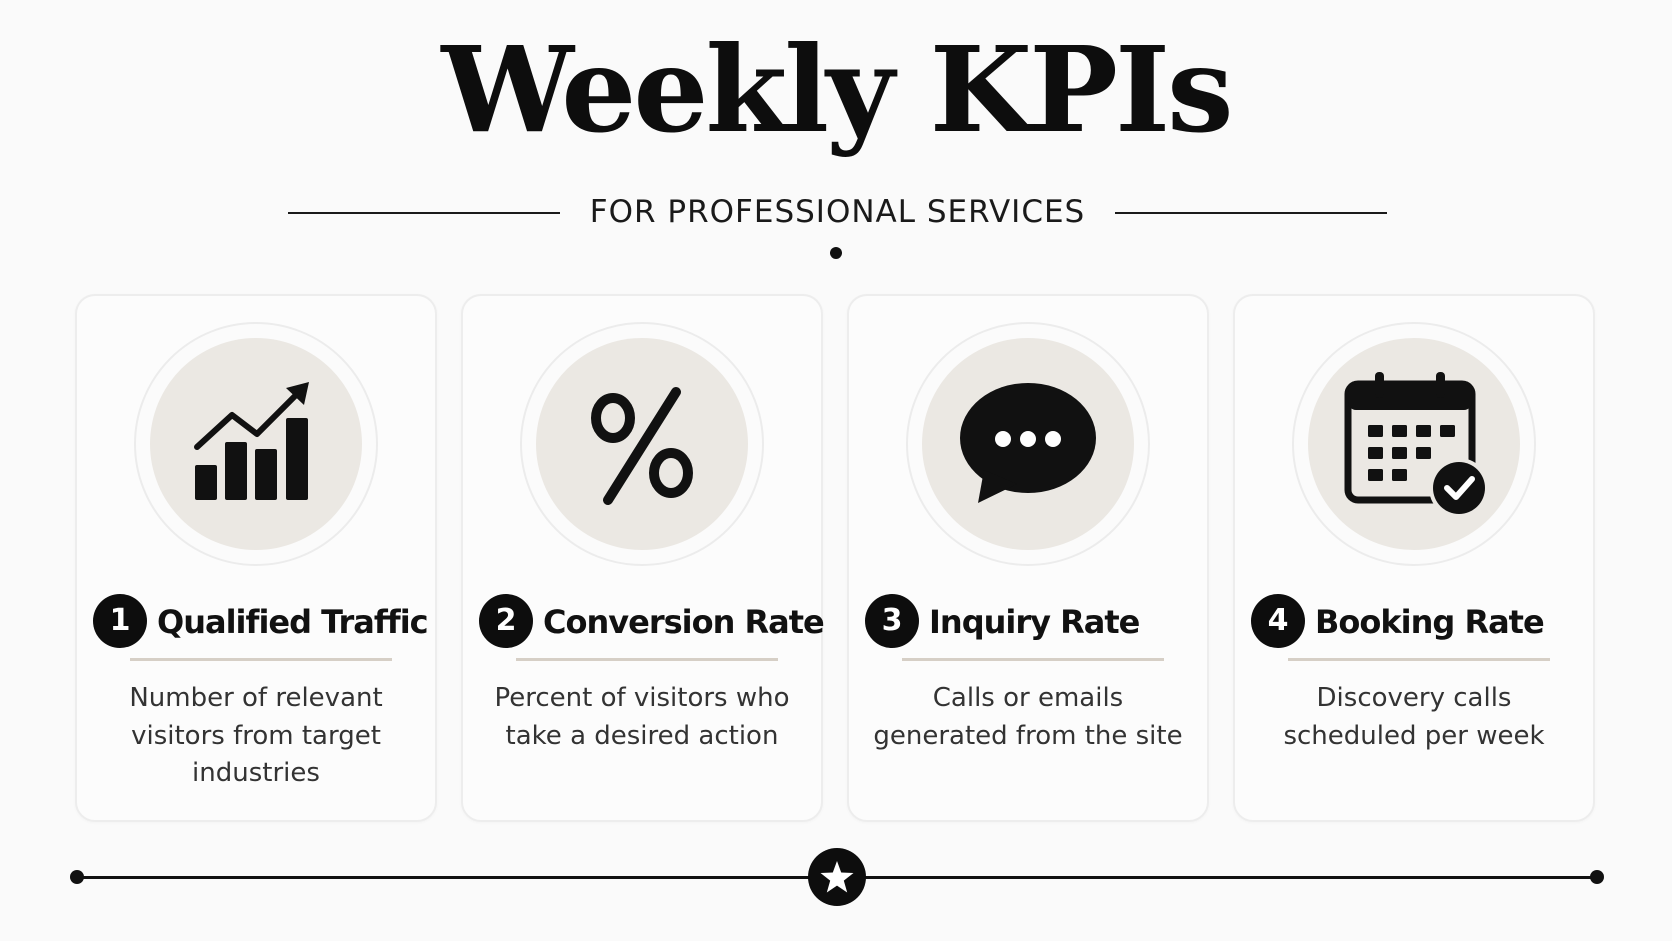 The height and width of the screenshot is (941, 1672). I want to click on divider-dot, so click(836, 253).